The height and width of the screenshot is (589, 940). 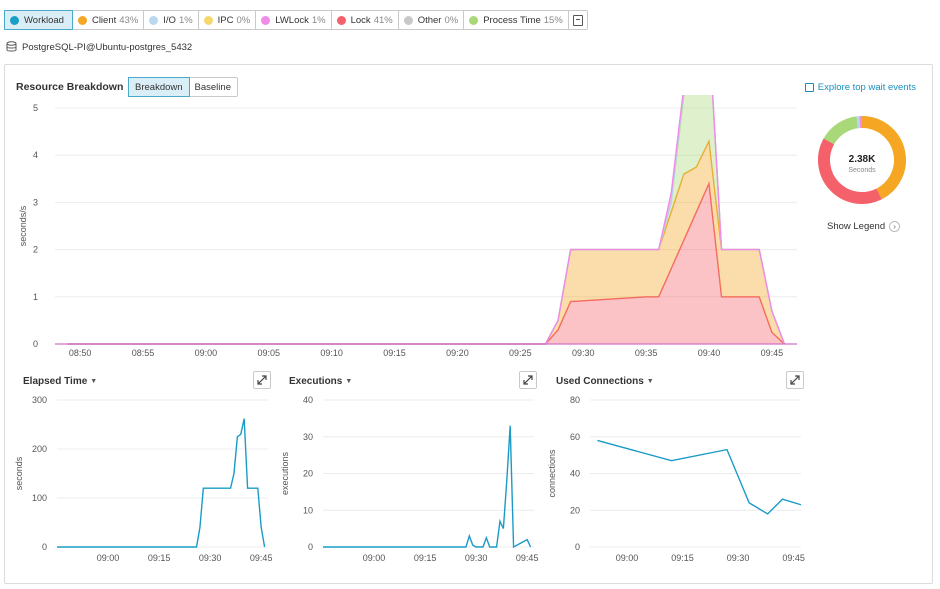 I want to click on y-axis-label: executions, so click(x=285, y=473).